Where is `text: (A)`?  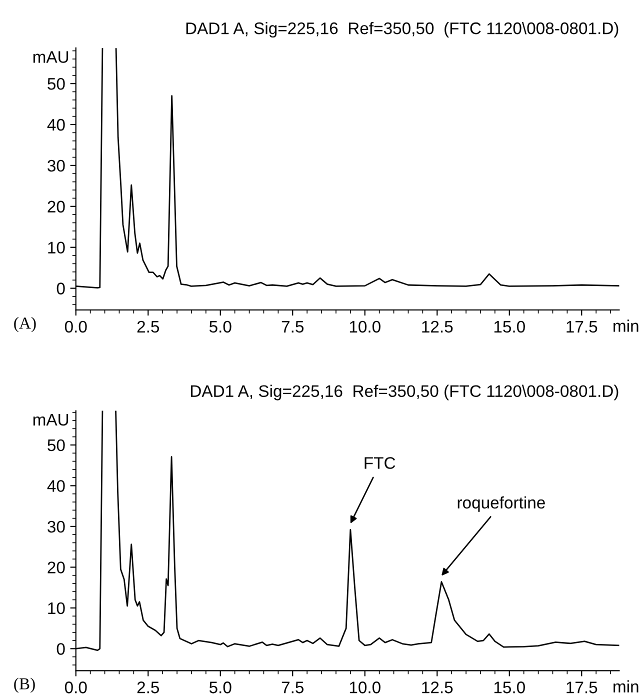
text: (A) is located at coordinates (25, 324).